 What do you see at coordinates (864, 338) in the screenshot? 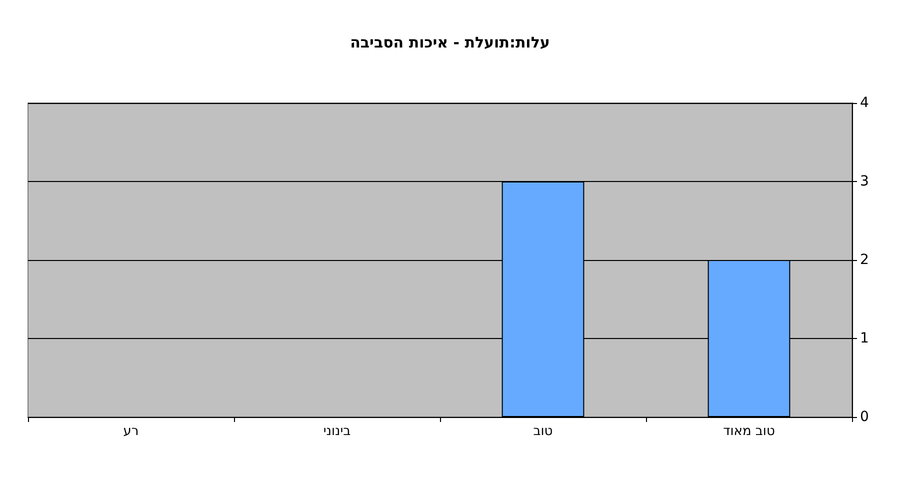
I see `y-tick-label: 1` at bounding box center [864, 338].